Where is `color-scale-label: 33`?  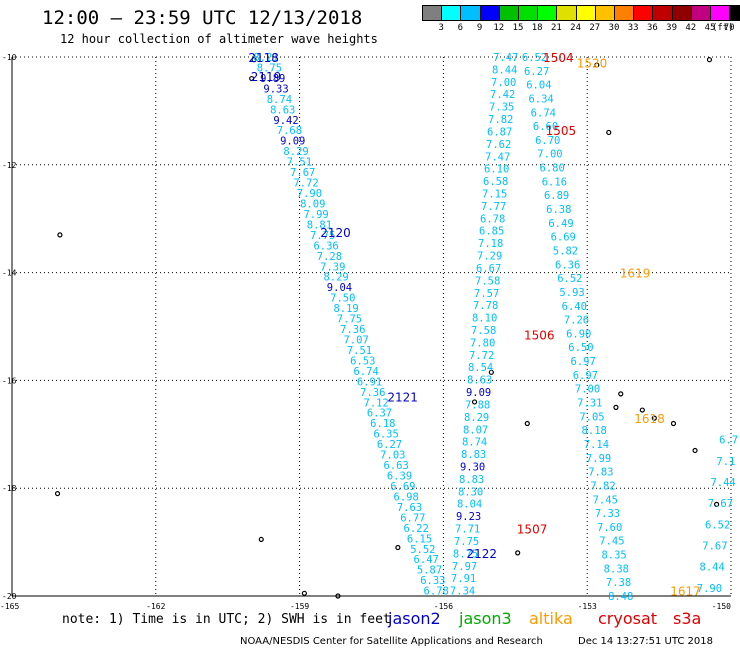 color-scale-label: 33 is located at coordinates (633, 28).